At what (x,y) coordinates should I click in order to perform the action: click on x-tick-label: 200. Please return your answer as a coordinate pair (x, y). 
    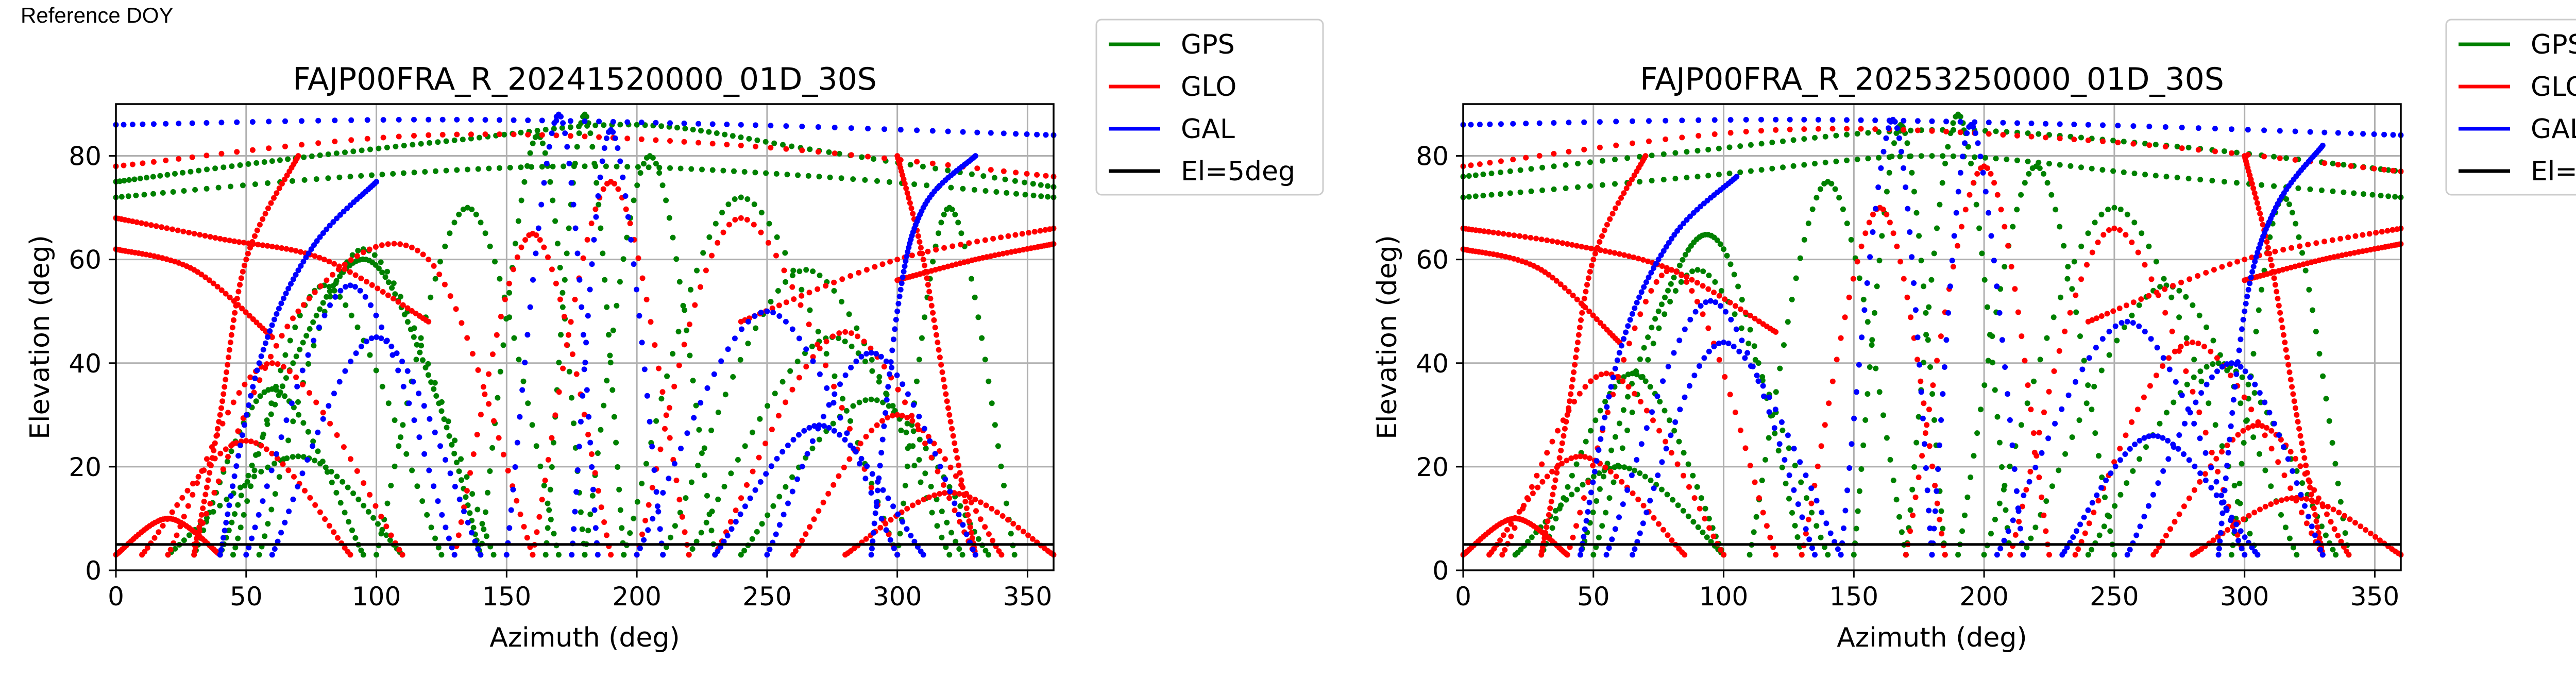
    Looking at the image, I should click on (636, 597).